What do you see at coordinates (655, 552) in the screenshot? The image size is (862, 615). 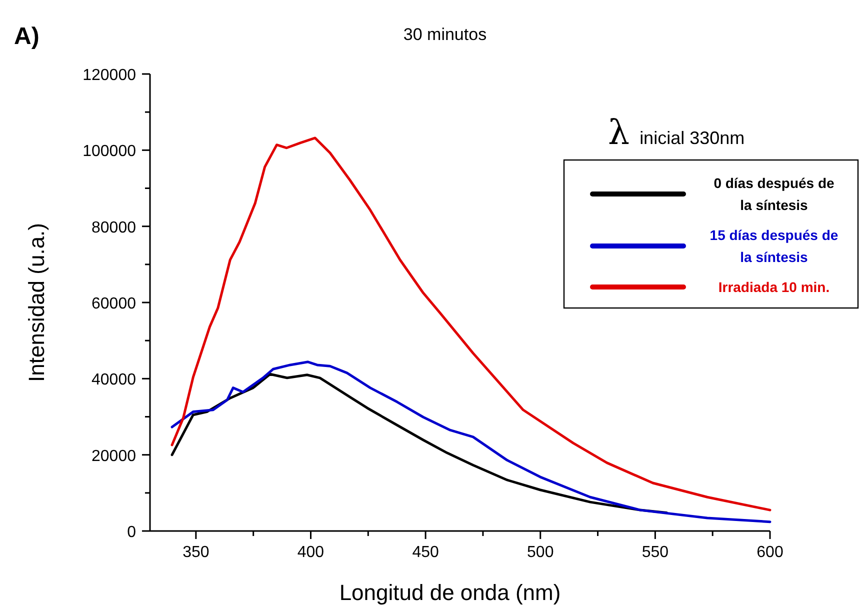 I see `x-tick-label: 550` at bounding box center [655, 552].